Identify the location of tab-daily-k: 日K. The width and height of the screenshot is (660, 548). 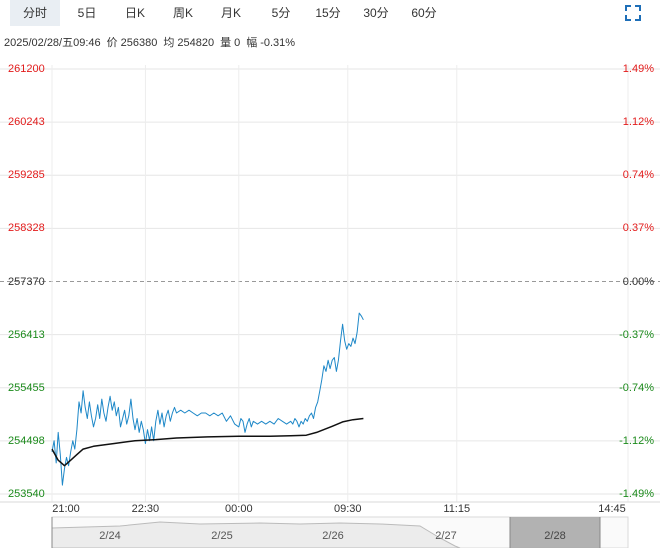
(134, 13).